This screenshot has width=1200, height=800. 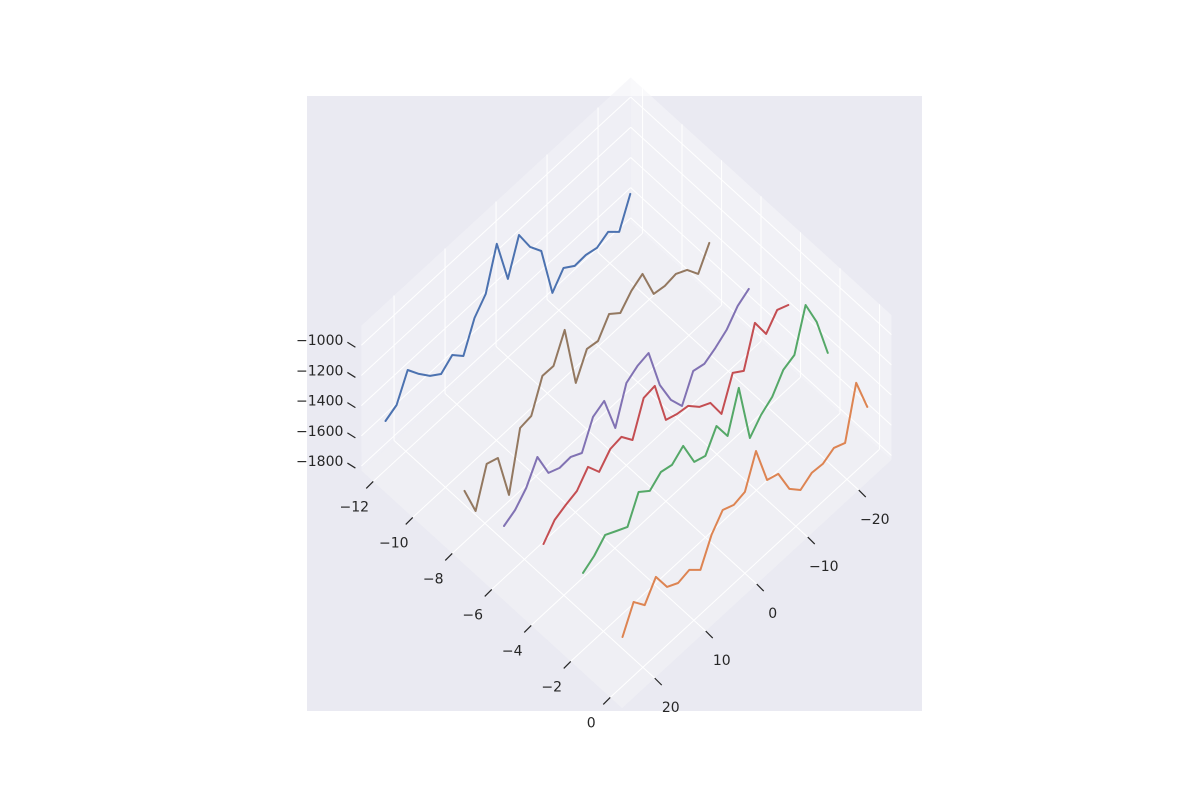 What do you see at coordinates (433, 579) in the screenshot?
I see `x-tick-label: −8` at bounding box center [433, 579].